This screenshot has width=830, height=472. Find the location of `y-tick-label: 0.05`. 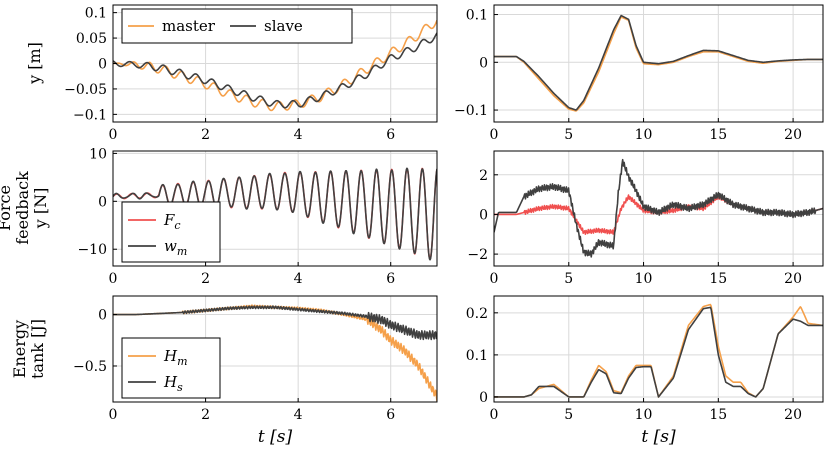

y-tick-label: 0.05 is located at coordinates (91, 39).